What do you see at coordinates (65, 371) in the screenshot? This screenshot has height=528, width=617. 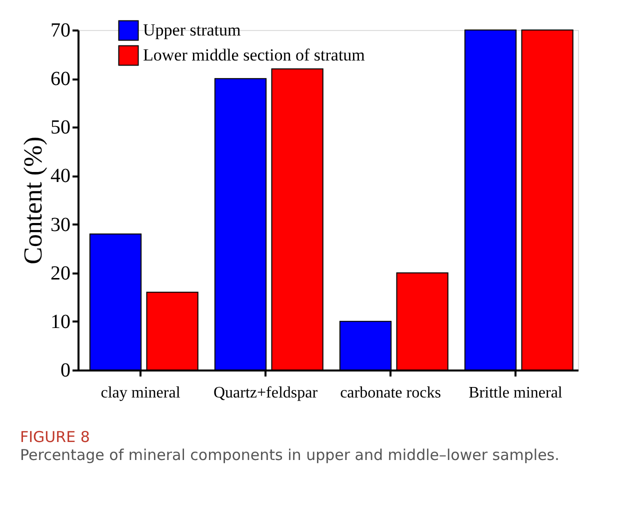 I see `y-tick-label: 0` at bounding box center [65, 371].